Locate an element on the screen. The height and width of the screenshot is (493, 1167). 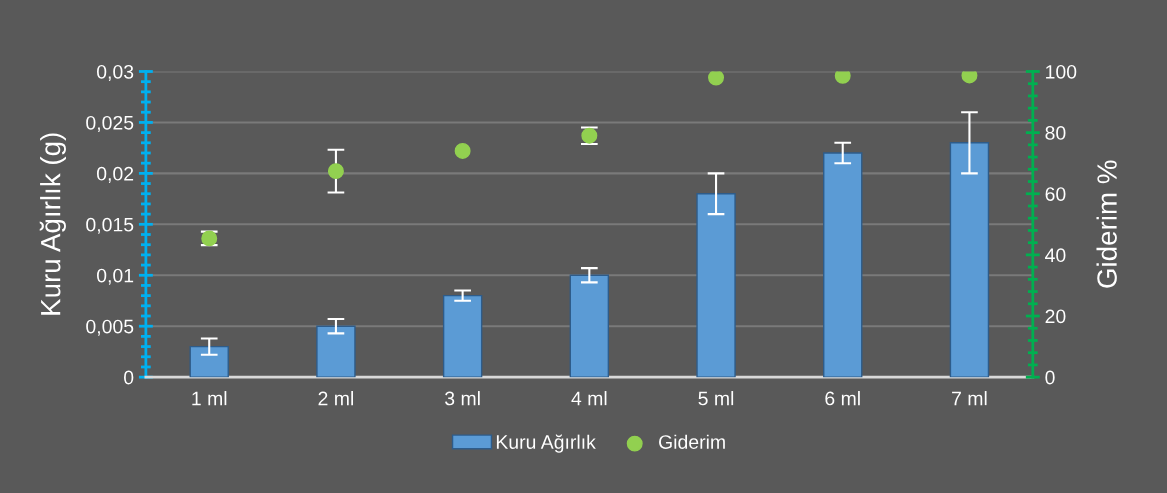
y2-tick-label: 60 is located at coordinates (1055, 194).